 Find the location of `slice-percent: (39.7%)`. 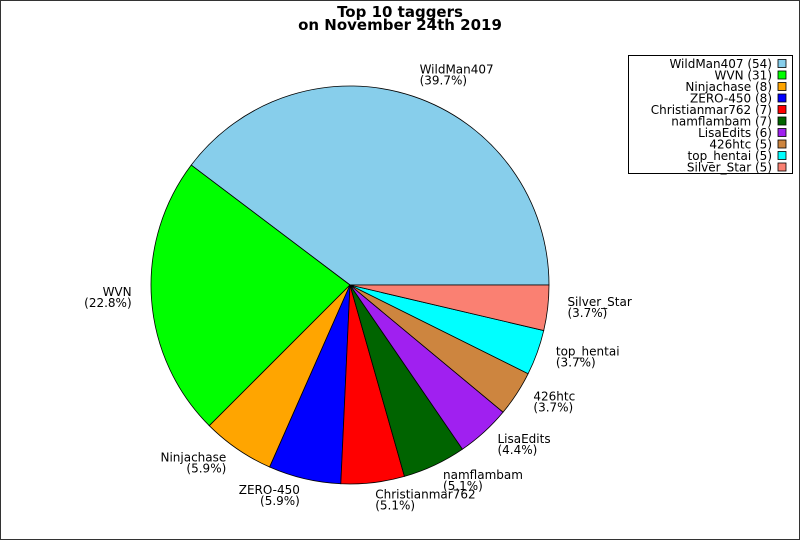

slice-percent: (39.7%) is located at coordinates (443, 80).